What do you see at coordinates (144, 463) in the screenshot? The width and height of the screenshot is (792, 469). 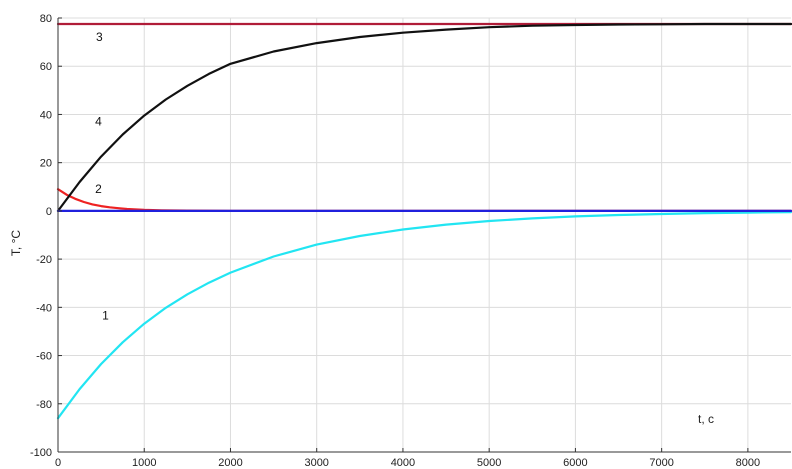 I see `x-tick-label: 1000` at bounding box center [144, 463].